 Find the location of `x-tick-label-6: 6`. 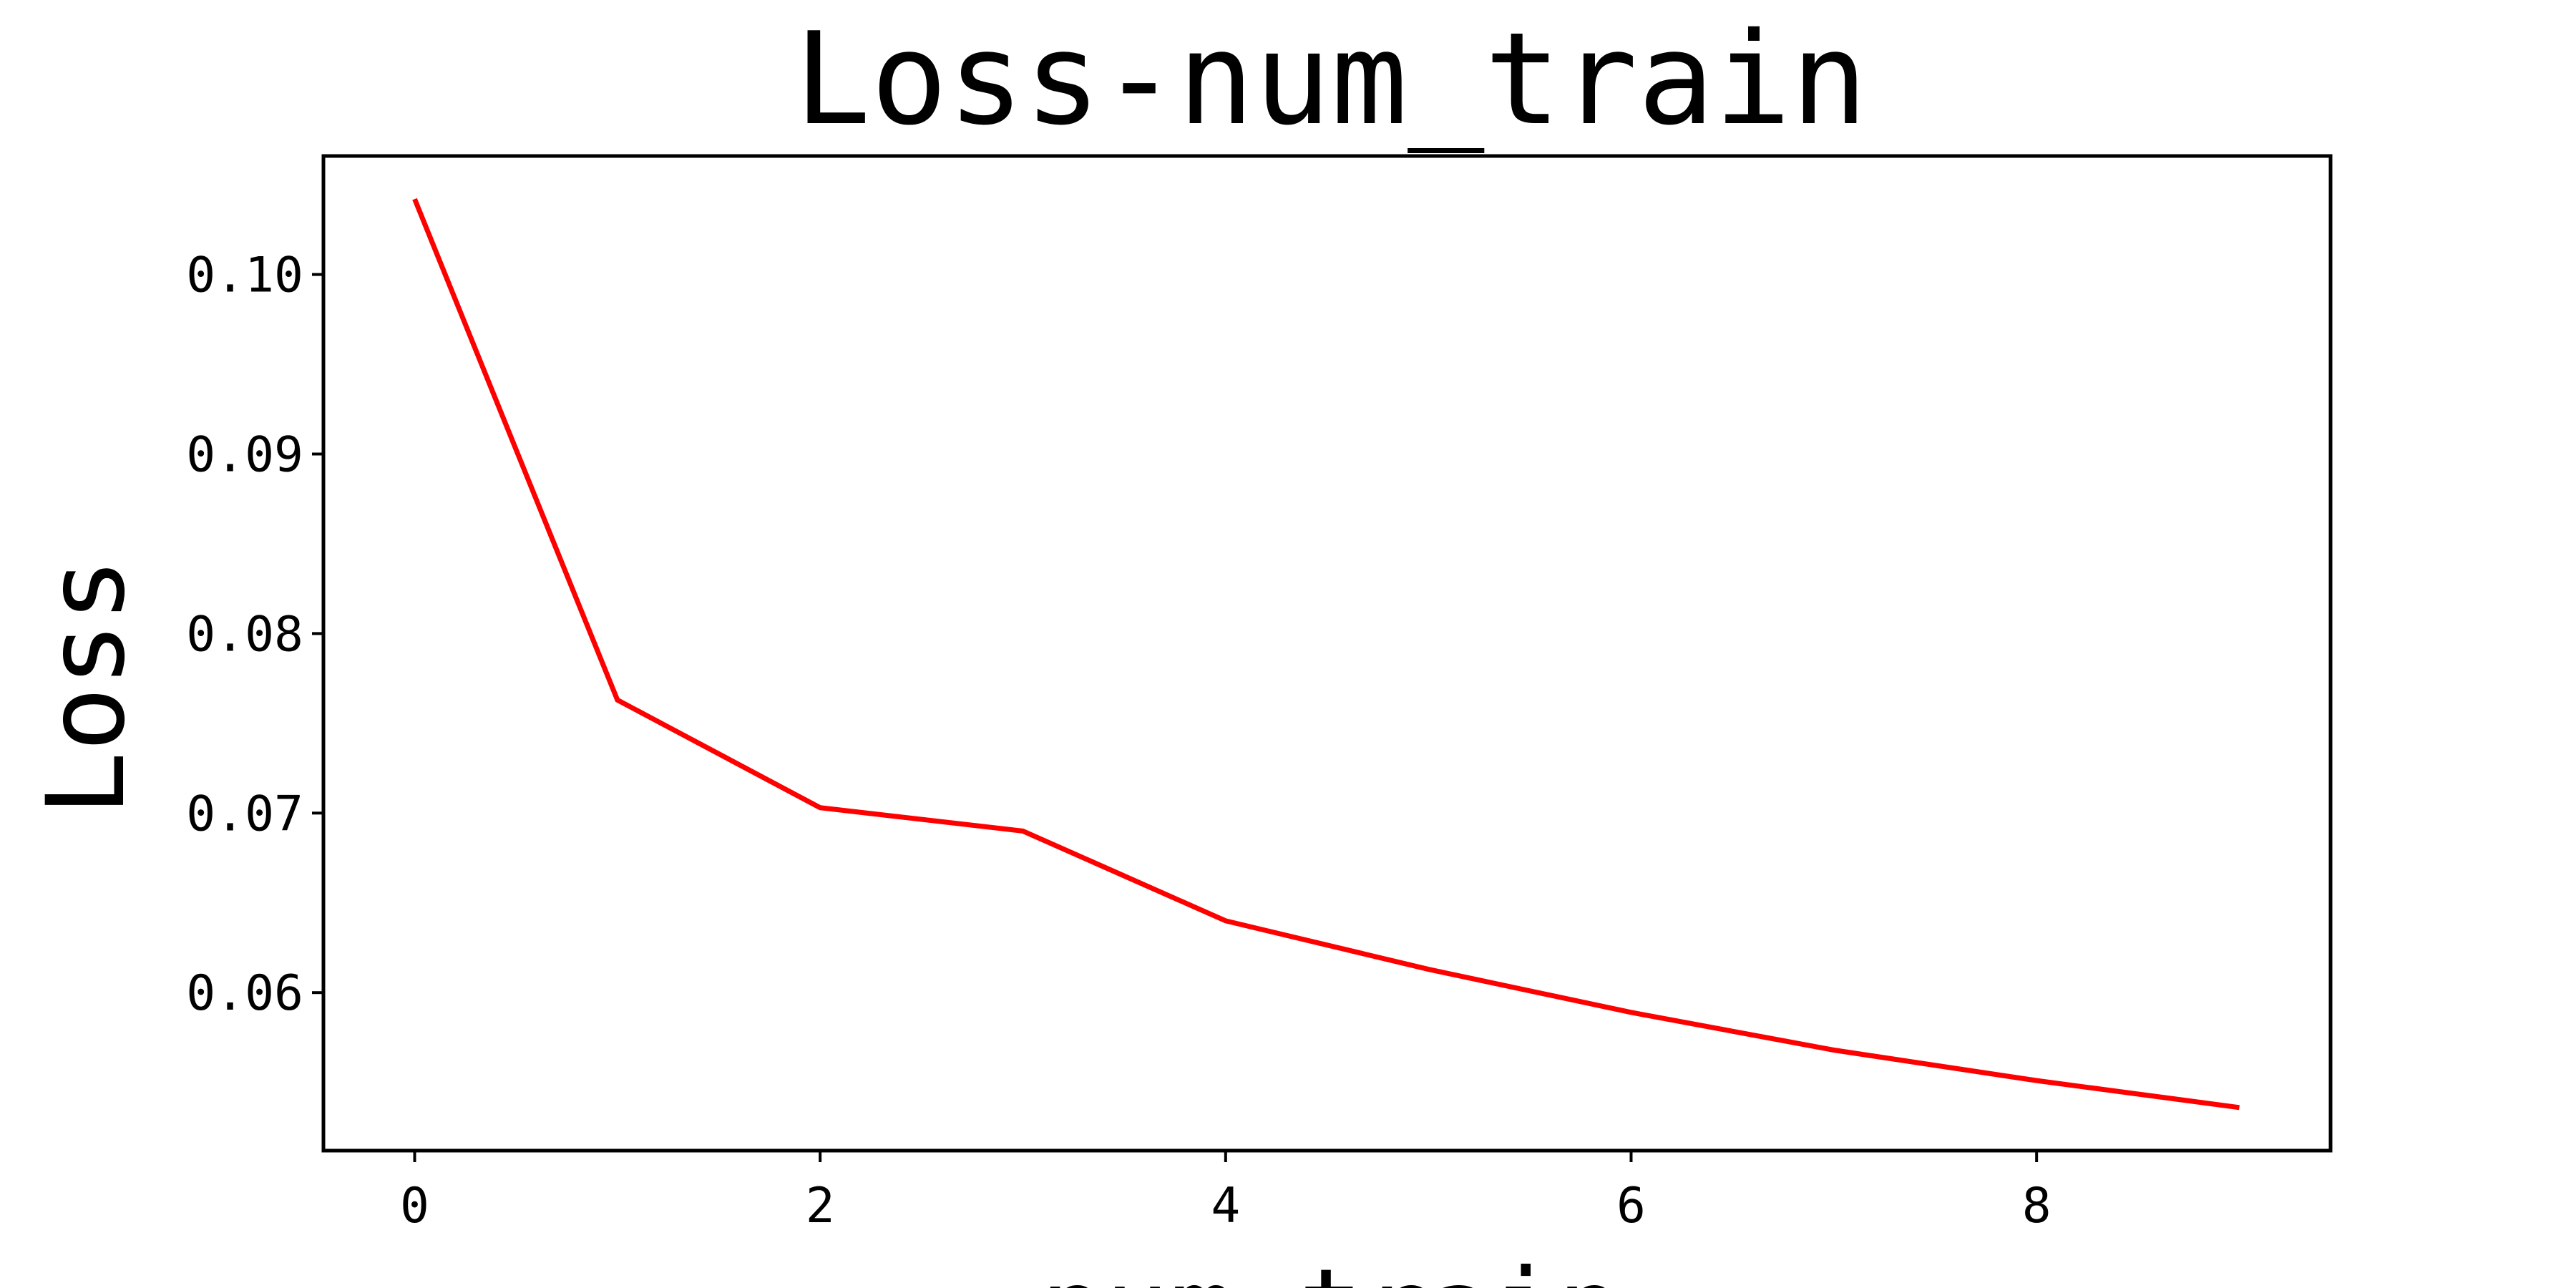

x-tick-label-6: 6 is located at coordinates (1631, 1206).